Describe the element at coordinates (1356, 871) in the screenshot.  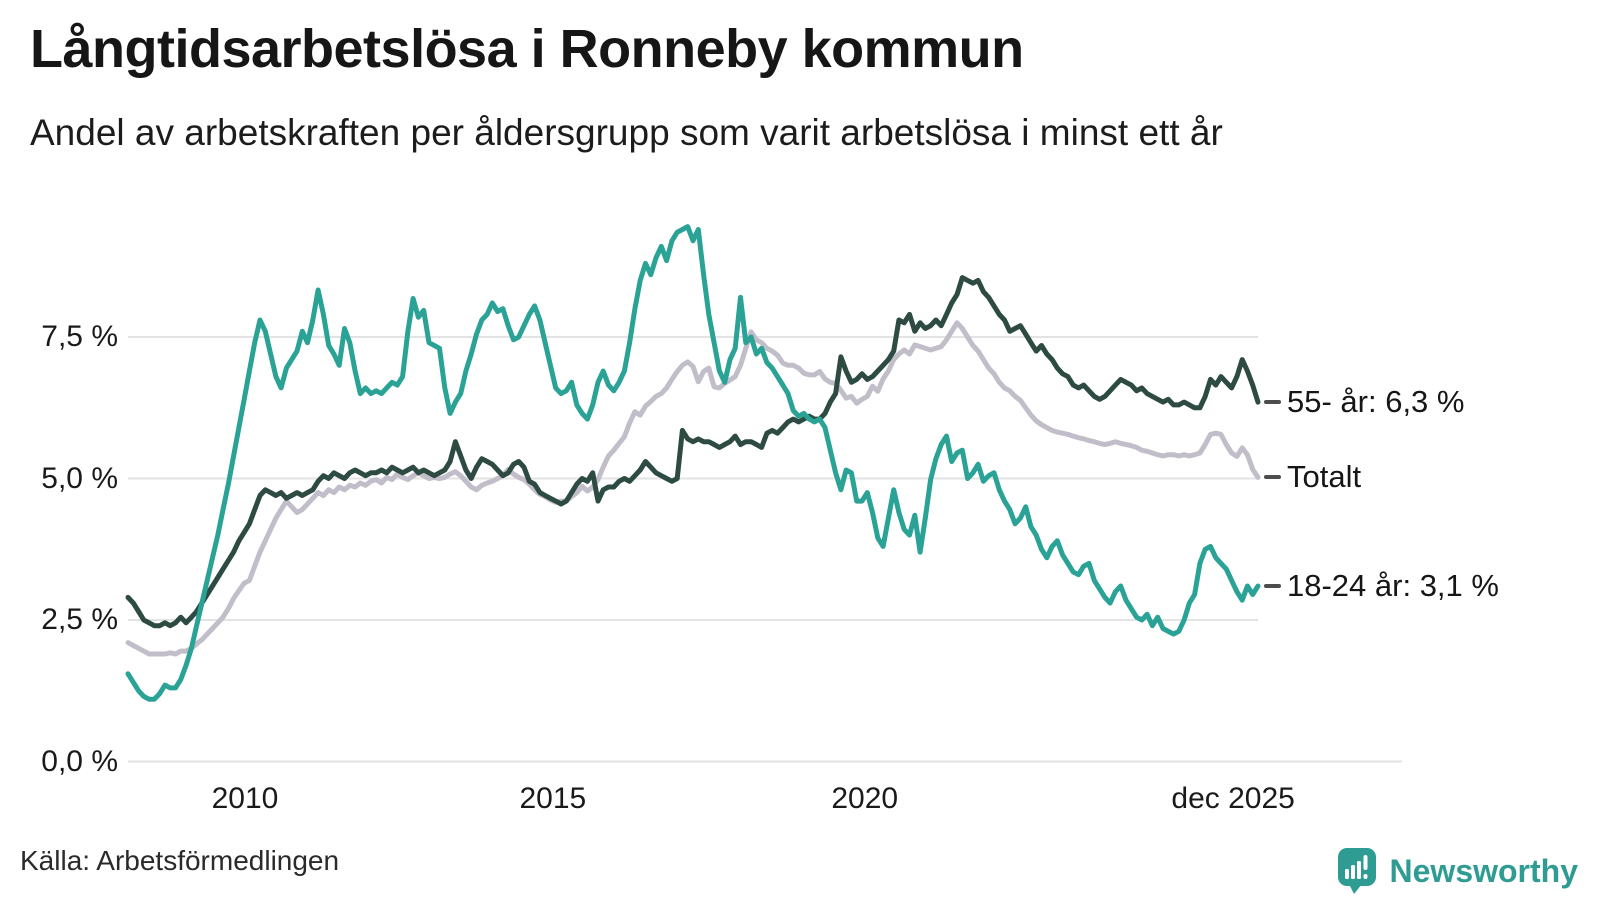
I see `newsworthy-icon` at that location.